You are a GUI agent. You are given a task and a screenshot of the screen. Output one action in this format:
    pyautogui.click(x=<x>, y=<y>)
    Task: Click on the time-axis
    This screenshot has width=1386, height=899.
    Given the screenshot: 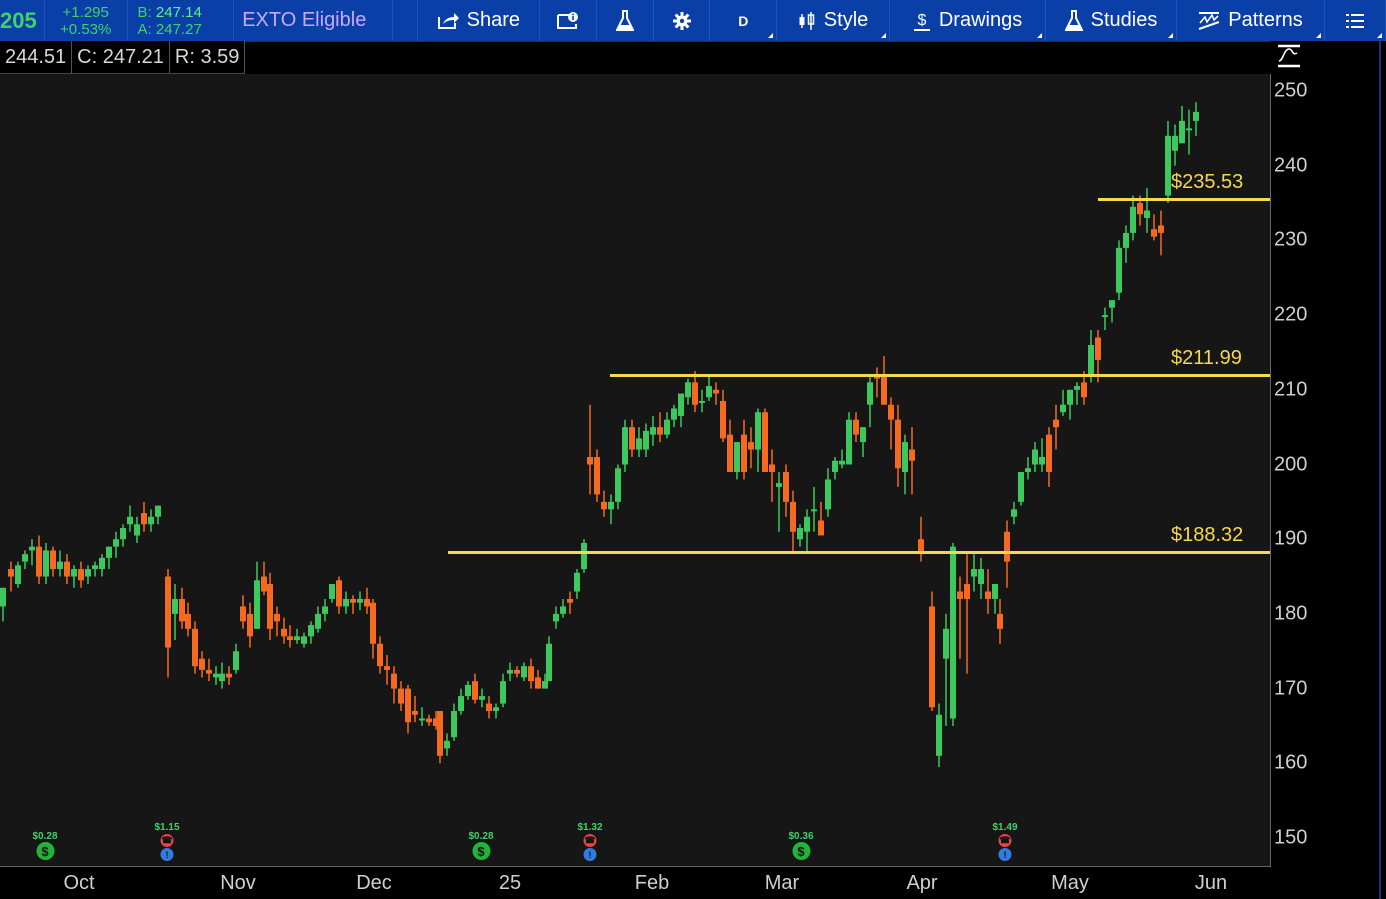 What is the action you would take?
    pyautogui.click(x=635, y=883)
    